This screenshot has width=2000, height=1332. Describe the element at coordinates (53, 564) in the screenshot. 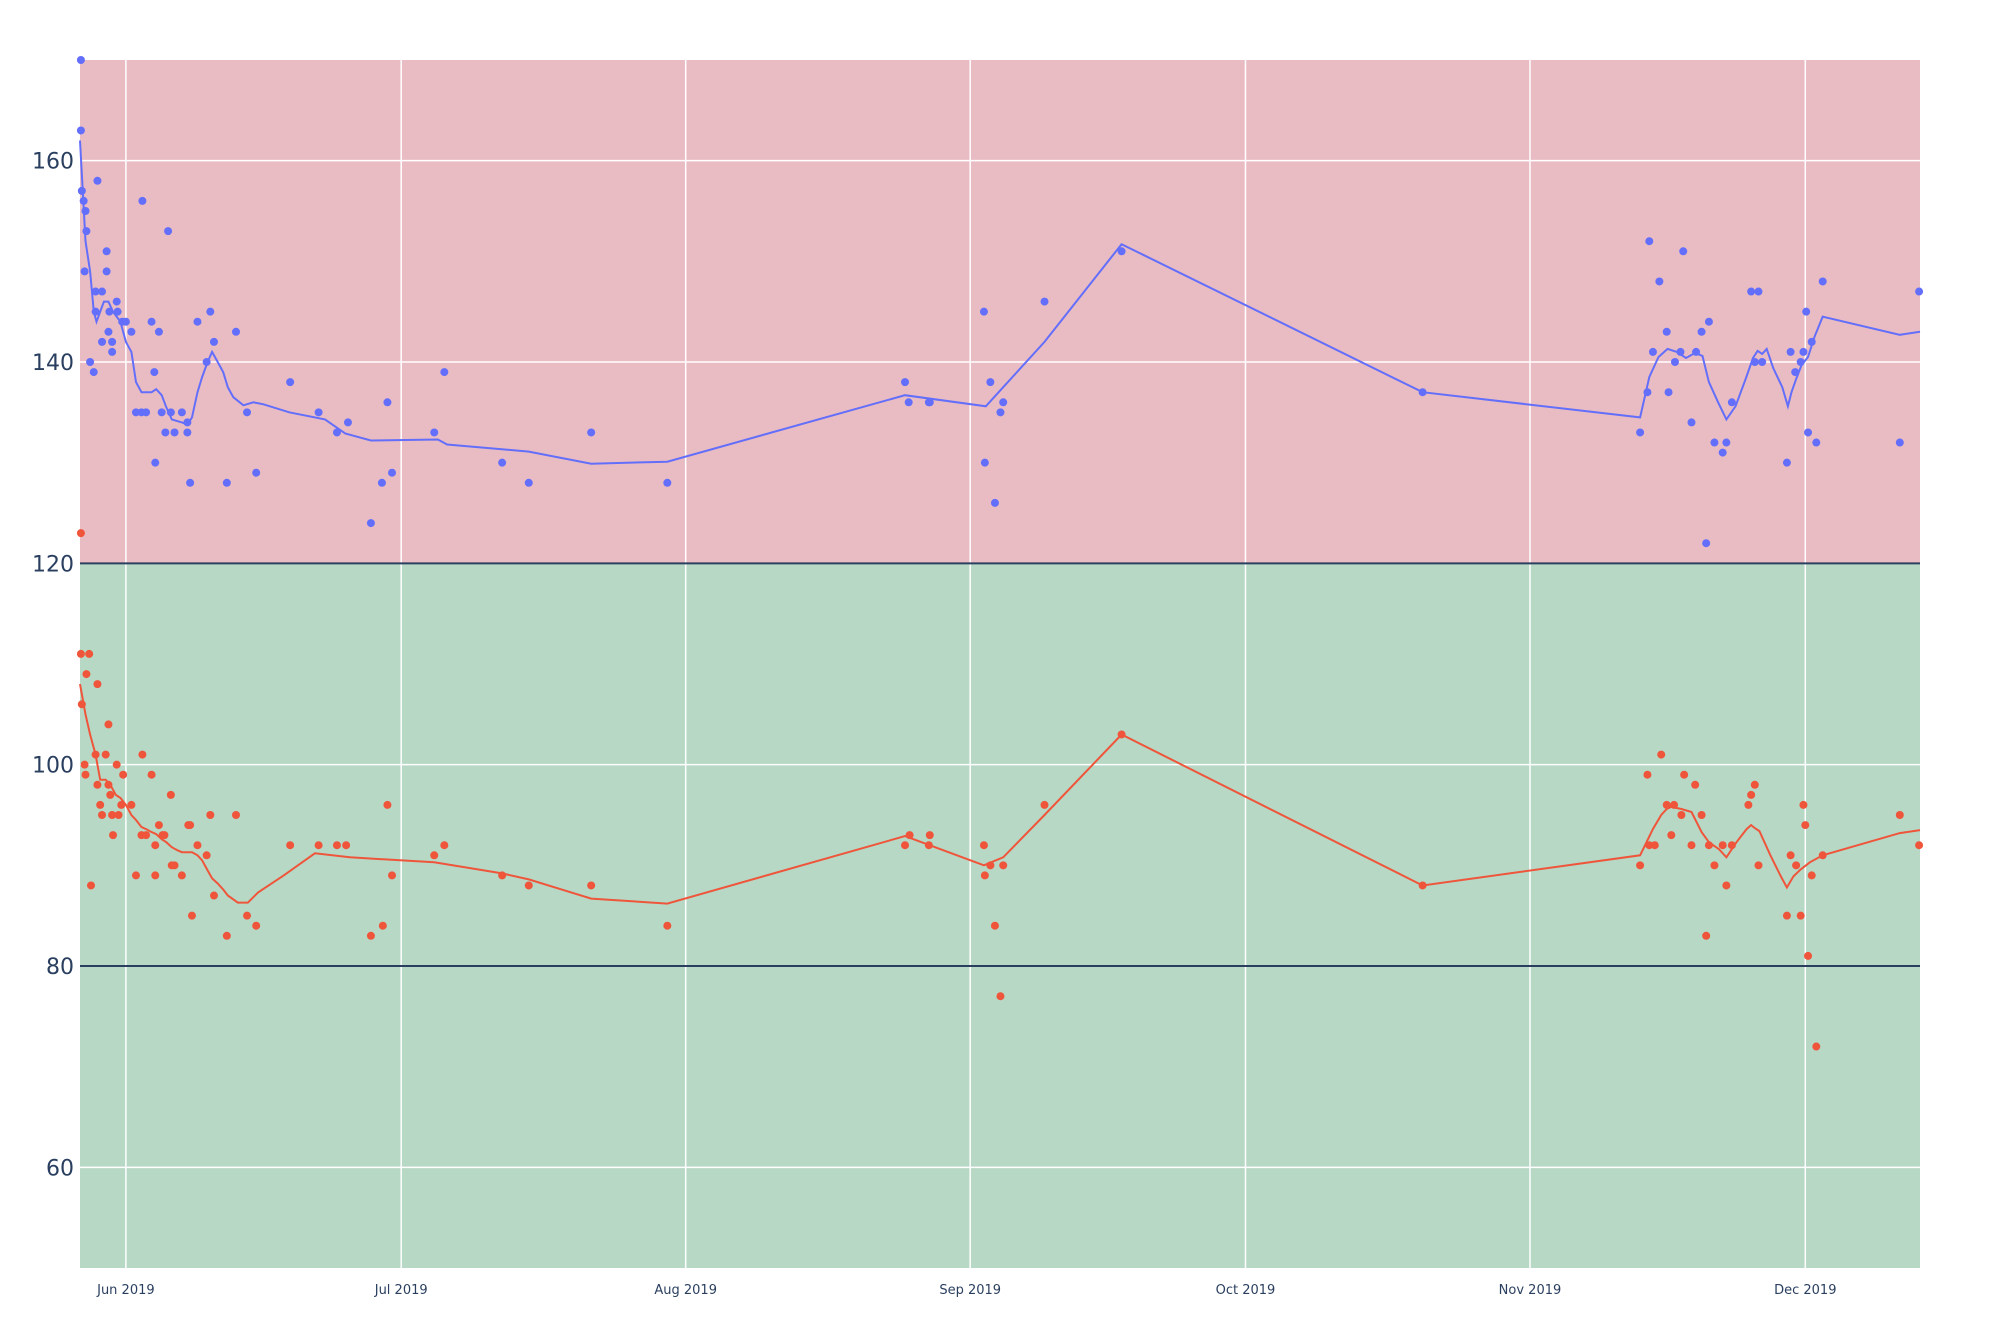

I see `y-tick-label: 120` at that location.